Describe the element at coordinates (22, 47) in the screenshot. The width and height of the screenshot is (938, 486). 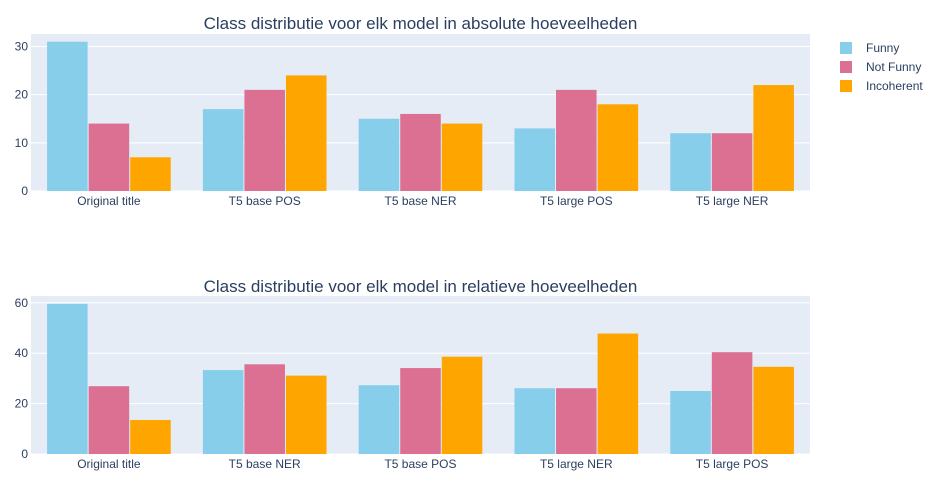
I see `y-tick-label: 30` at that location.